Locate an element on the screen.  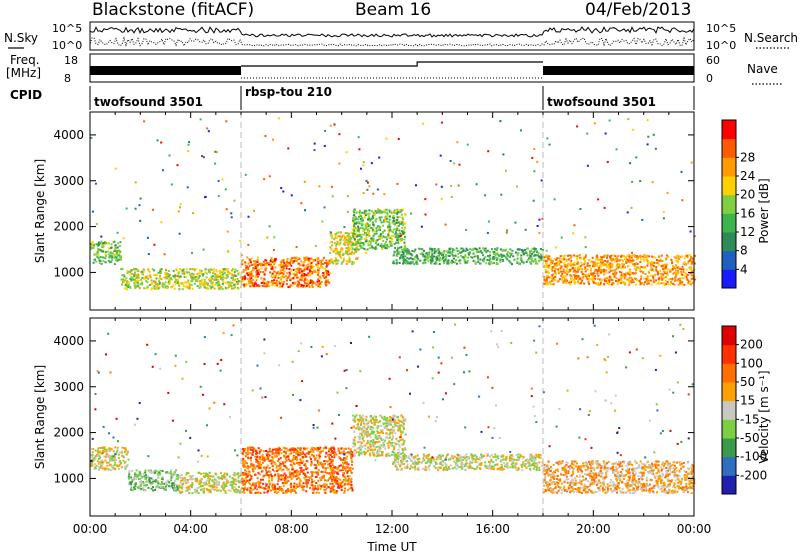
noise-right-tick-bottom: 10^0 is located at coordinates (721, 45).